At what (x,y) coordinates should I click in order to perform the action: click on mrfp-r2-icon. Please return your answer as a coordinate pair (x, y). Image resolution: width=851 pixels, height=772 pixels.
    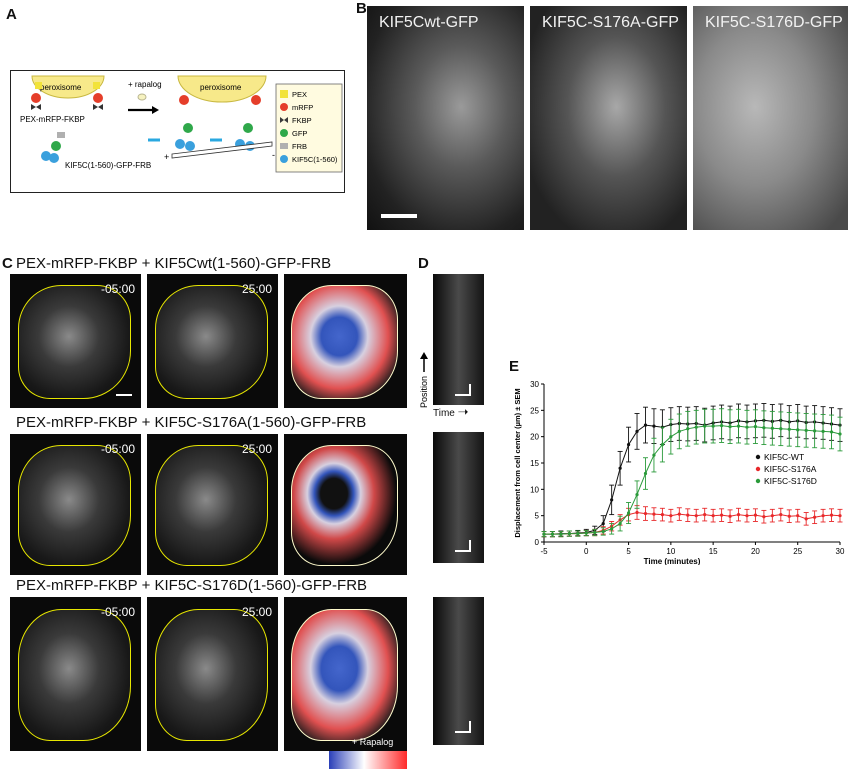
    Looking at the image, I should click on (256, 100).